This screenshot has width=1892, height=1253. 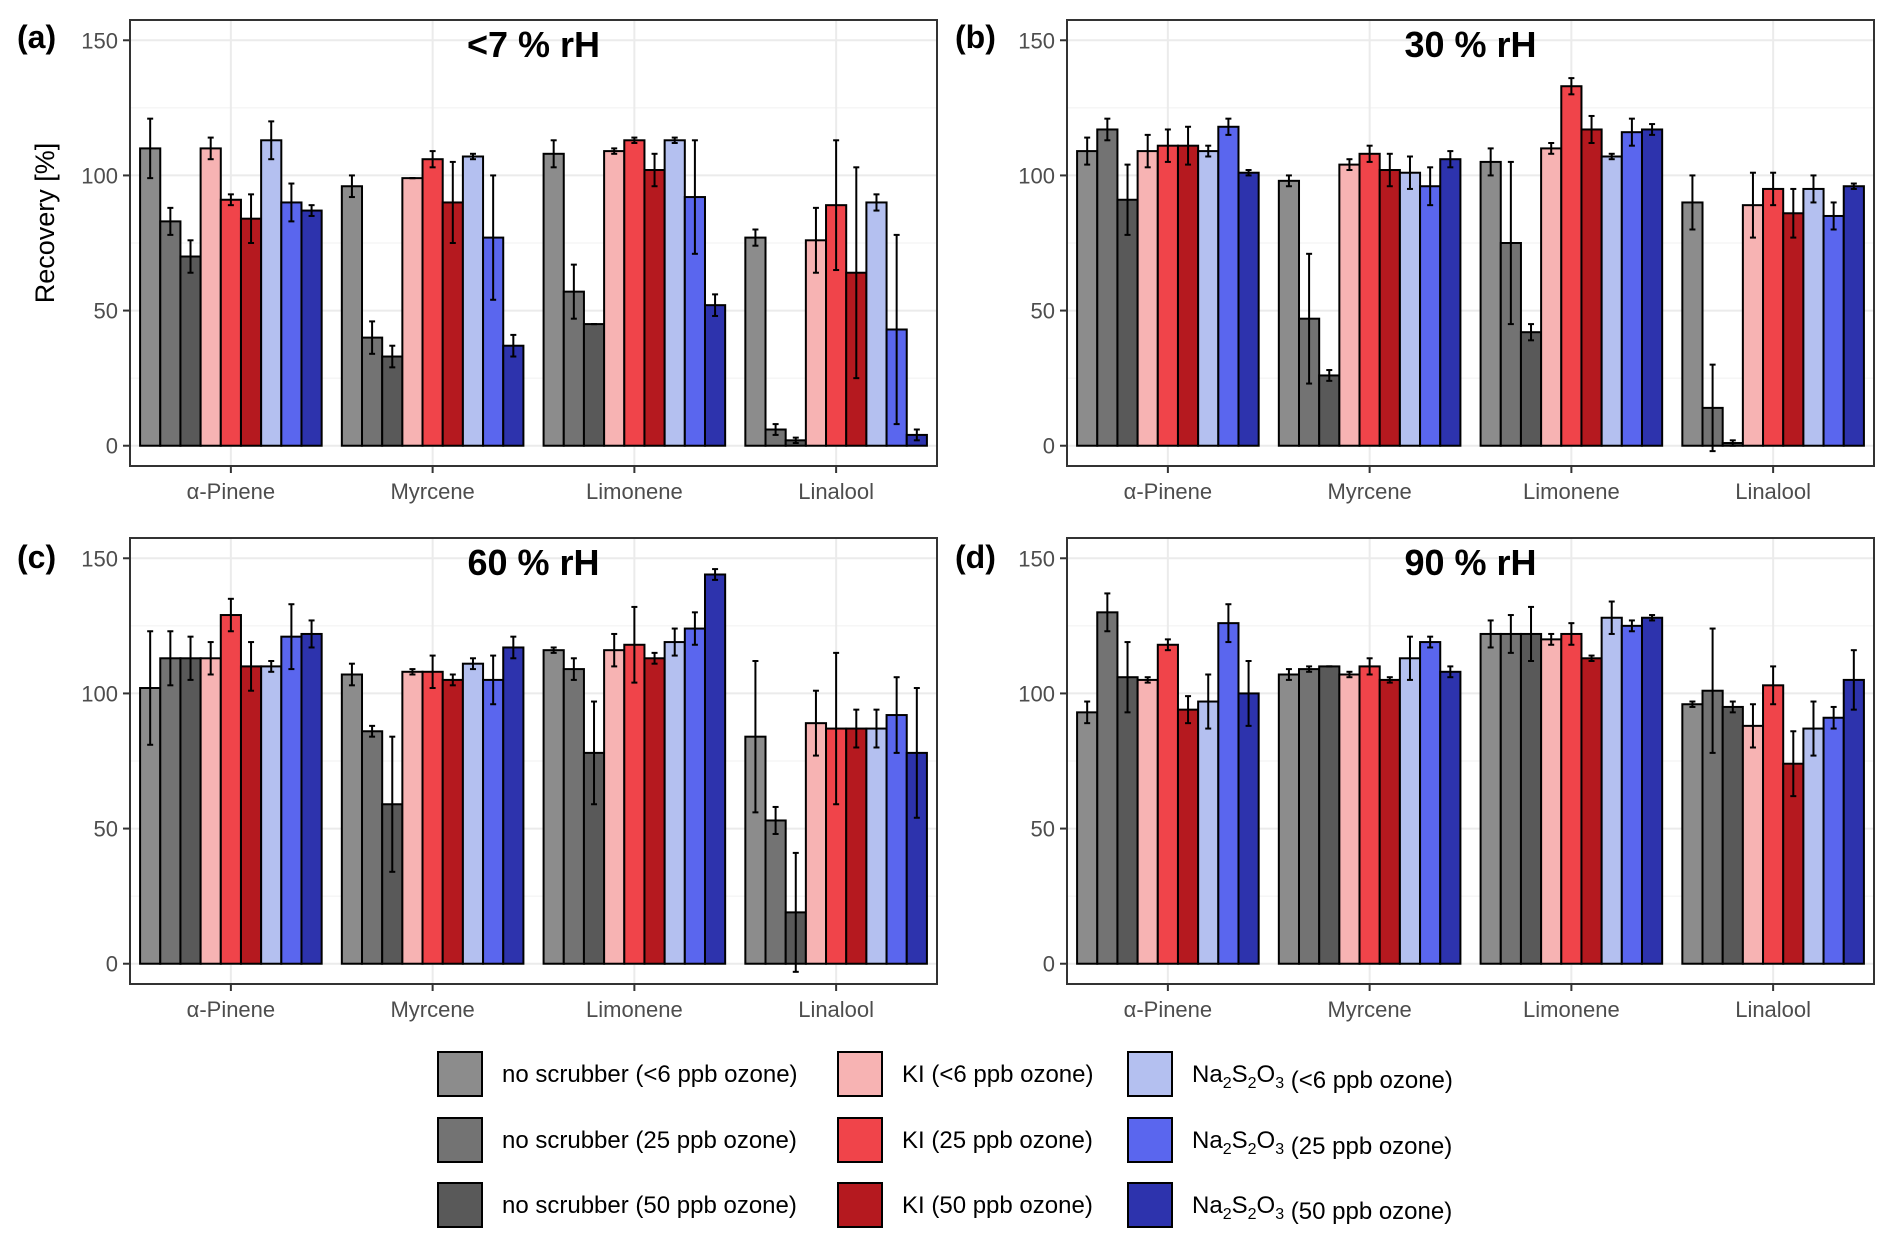 What do you see at coordinates (997, 1140) in the screenshot?
I see `legend-label: KI (25 ppb ozone)` at bounding box center [997, 1140].